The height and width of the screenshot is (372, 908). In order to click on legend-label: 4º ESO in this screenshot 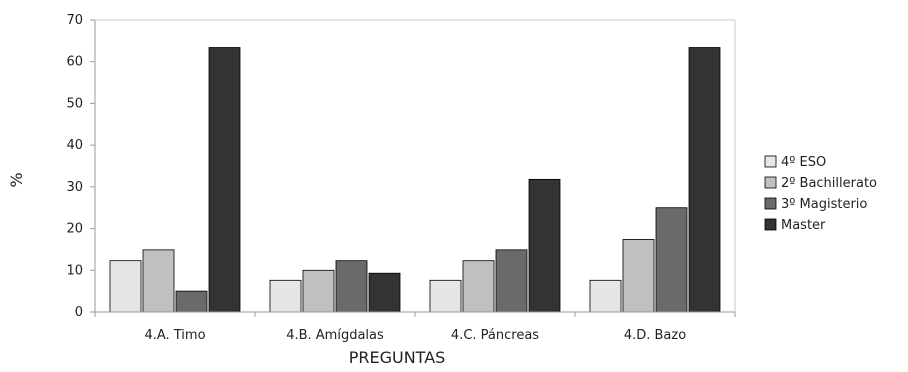, I will do `click(803, 162)`.